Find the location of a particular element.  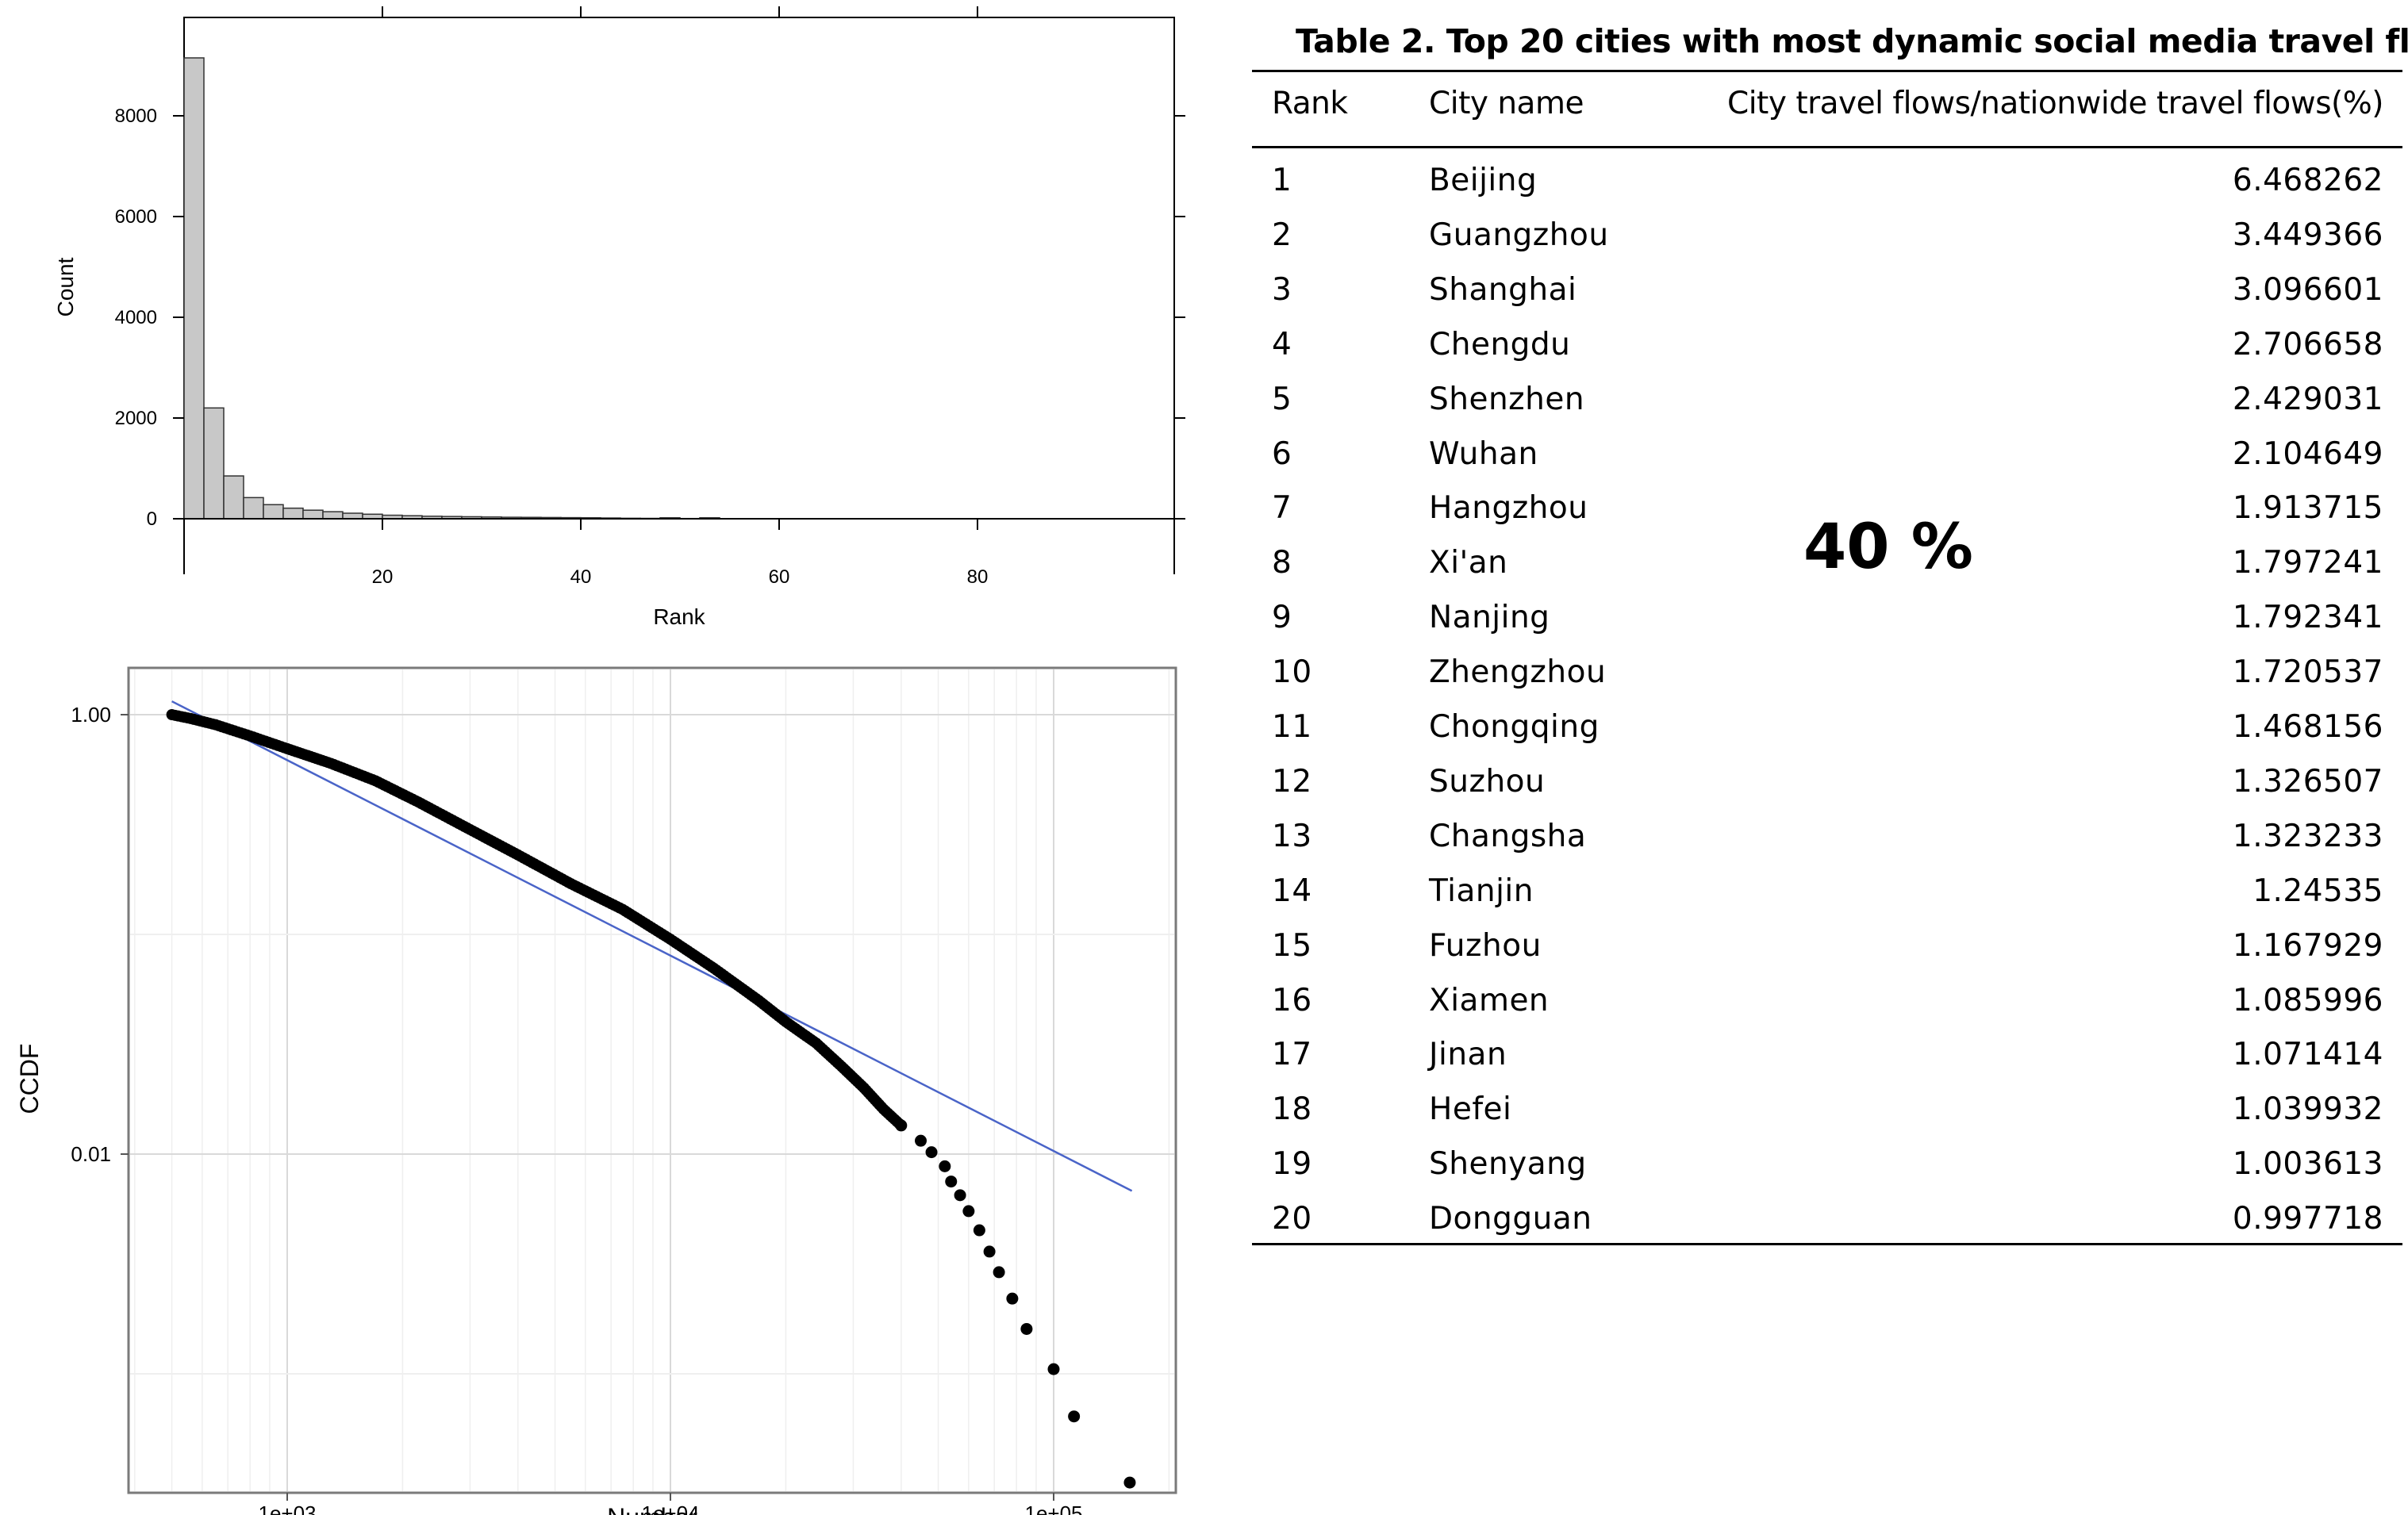

table-row: 19 Shenyang 1.003613 is located at coordinates (1827, 1173).